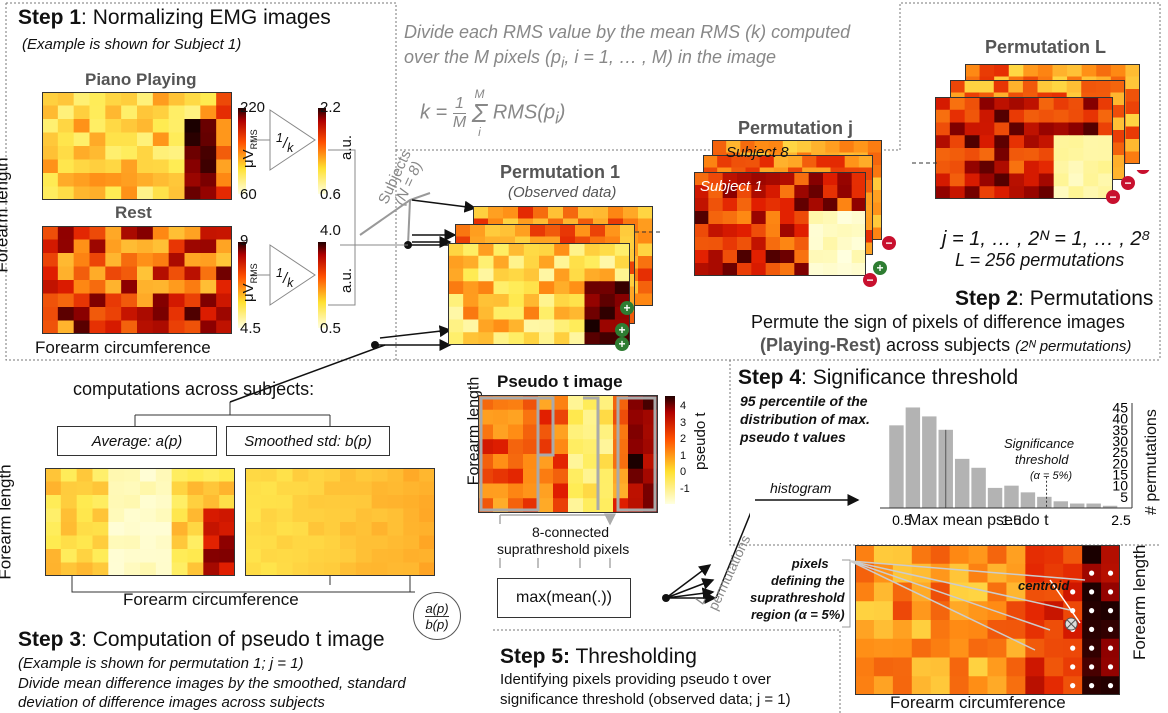 The width and height of the screenshot is (1168, 713). What do you see at coordinates (685, 488) in the screenshot?
I see `pseudo-cb-tick: -1` at bounding box center [685, 488].